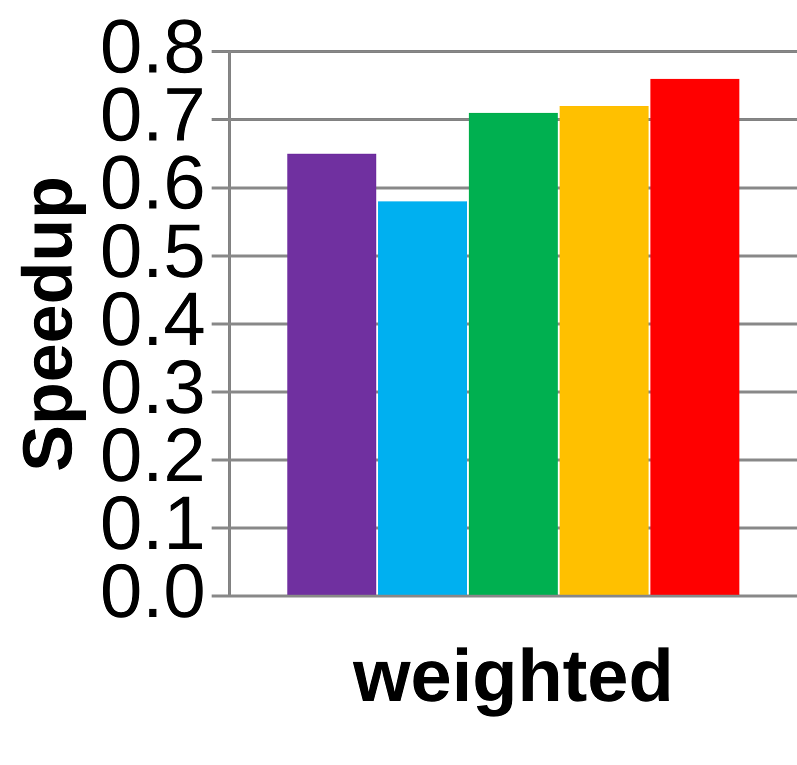 The width and height of the screenshot is (797, 765). What do you see at coordinates (513, 676) in the screenshot?
I see `x-tick-label: weighted` at bounding box center [513, 676].